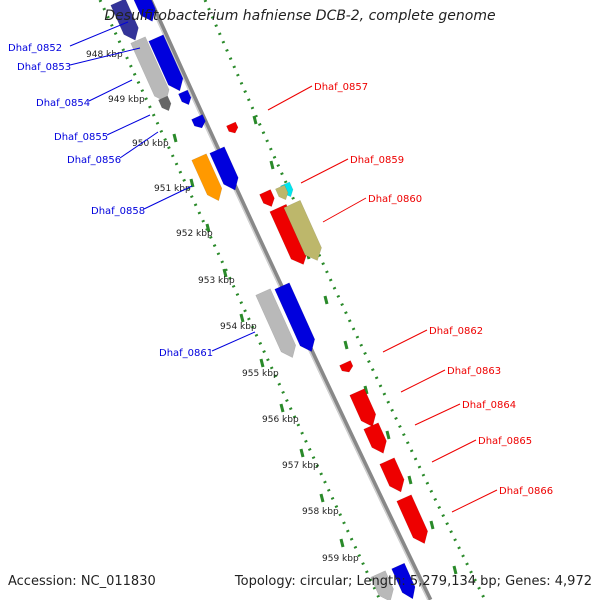  Describe the element at coordinates (81, 137) in the screenshot. I see `gene-label: Dhaf_0855` at that location.